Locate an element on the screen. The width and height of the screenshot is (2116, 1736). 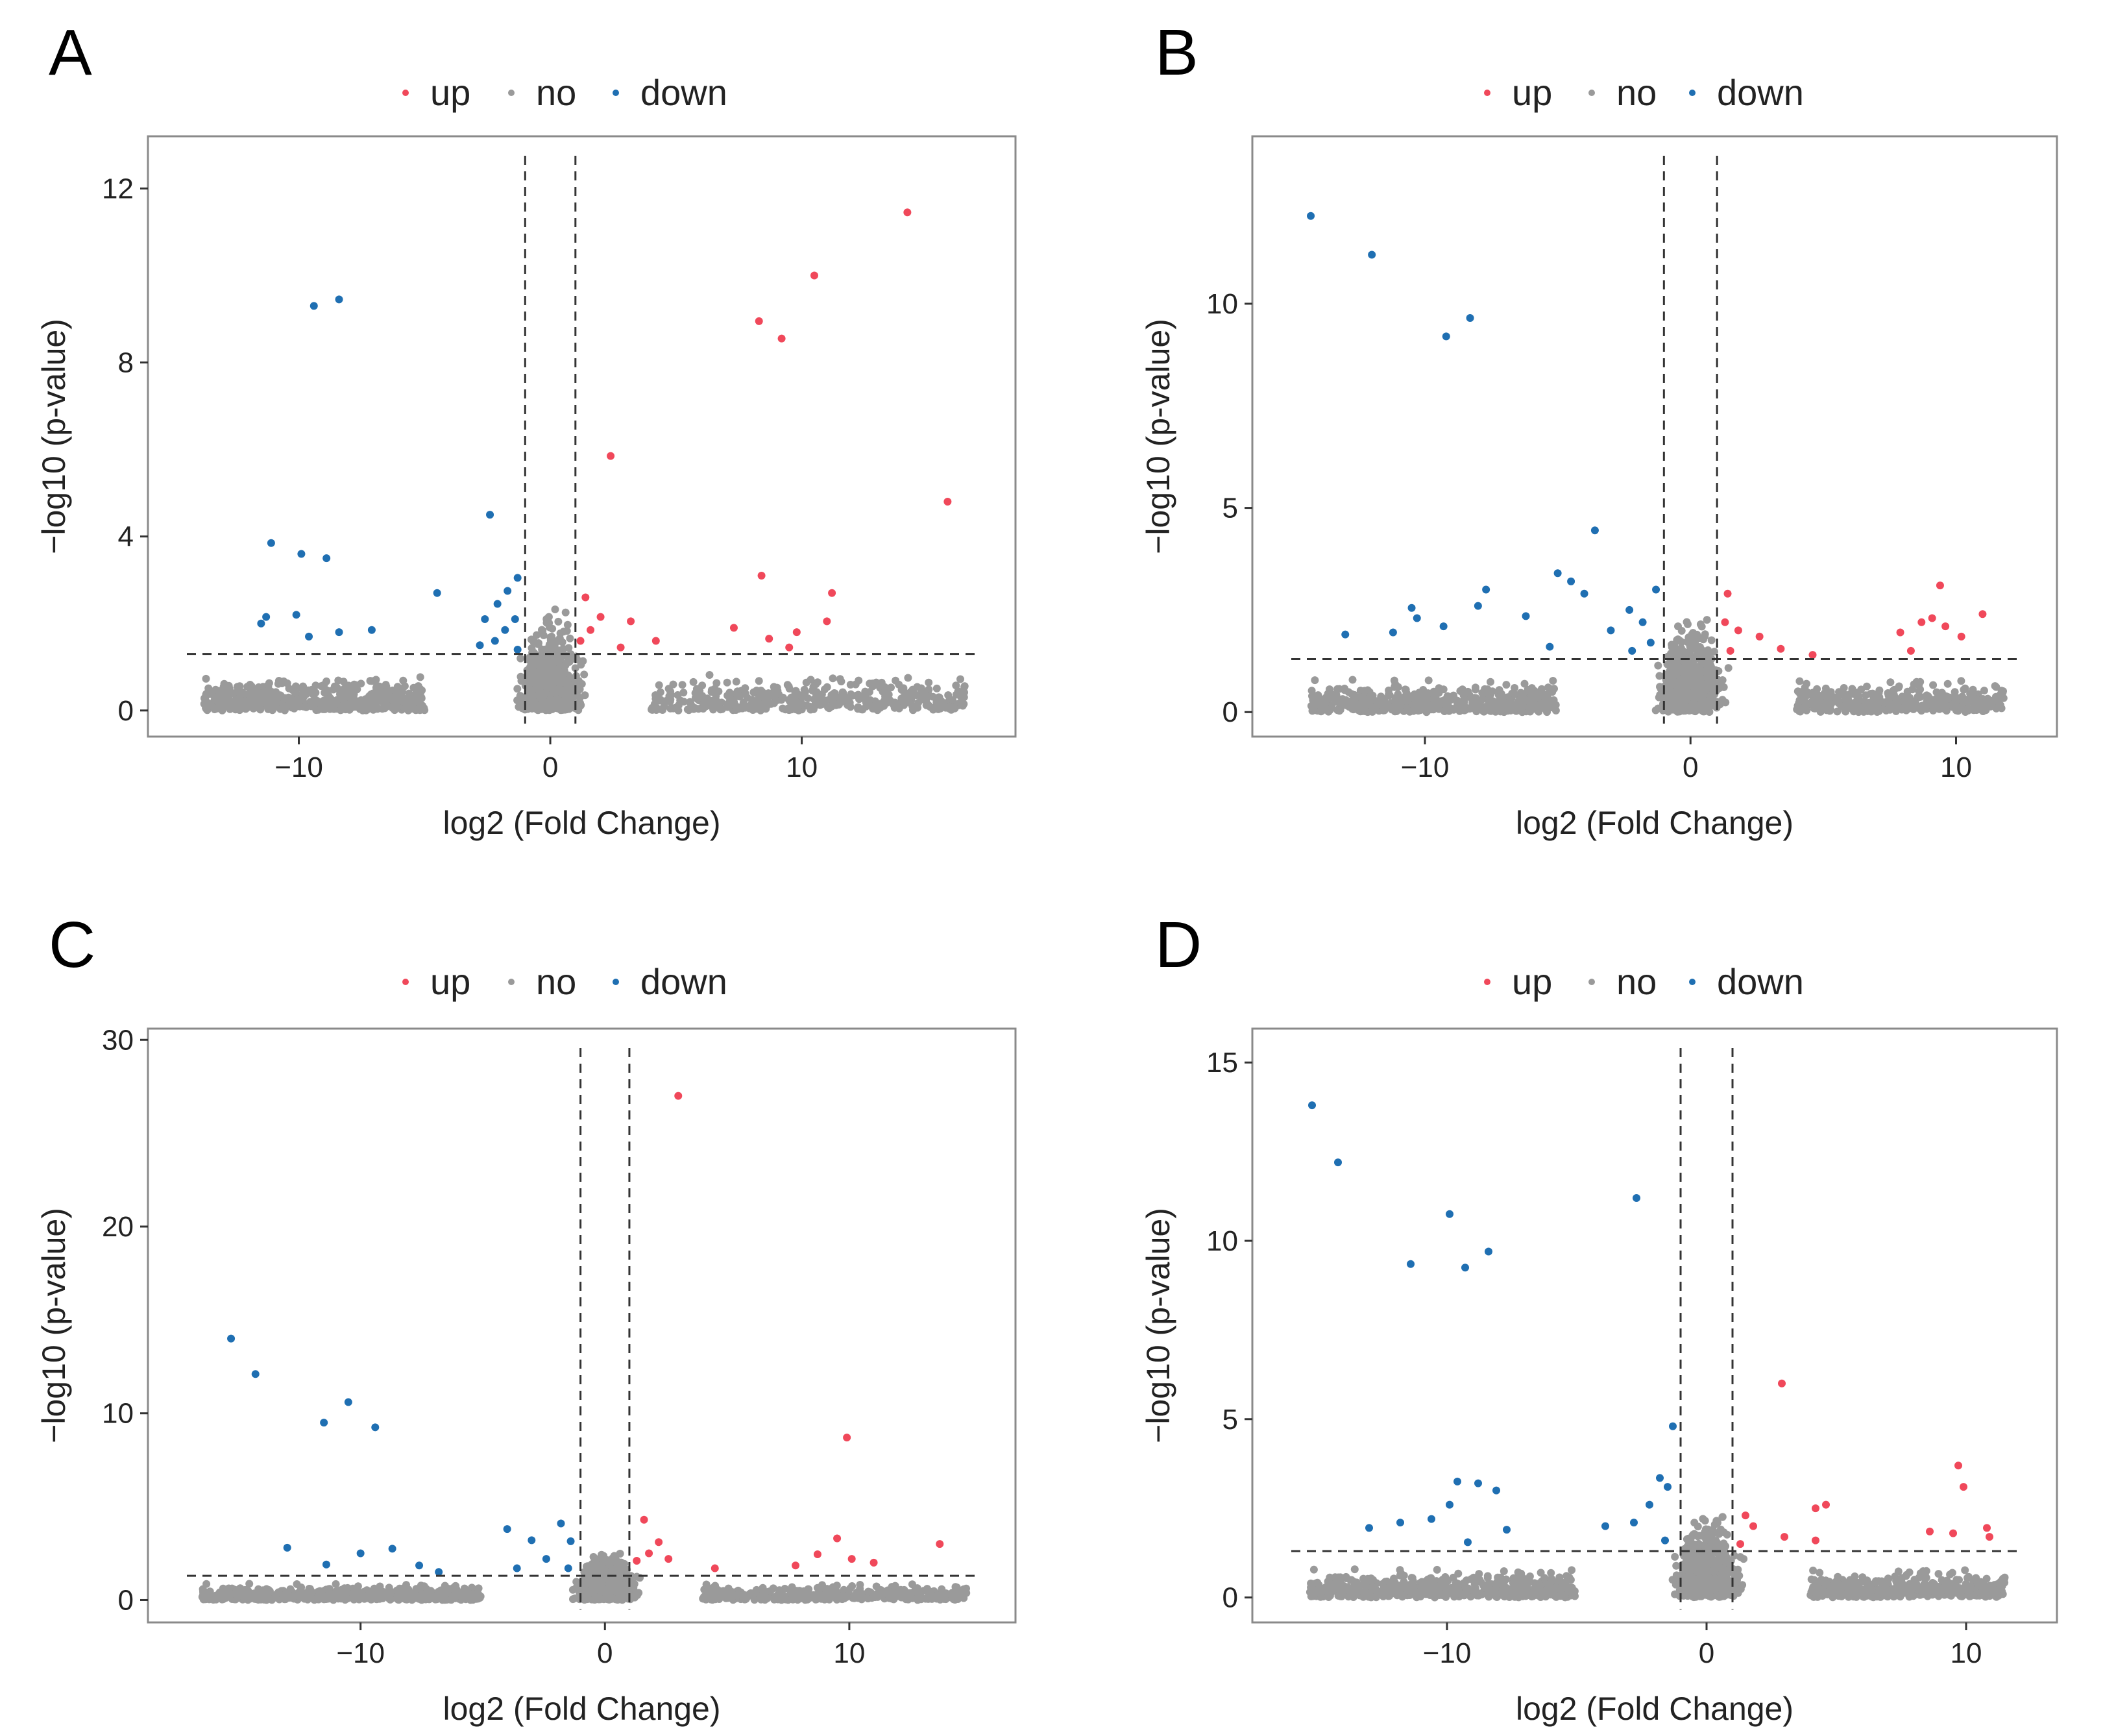
legend-marker-up is located at coordinates (1487, 93).